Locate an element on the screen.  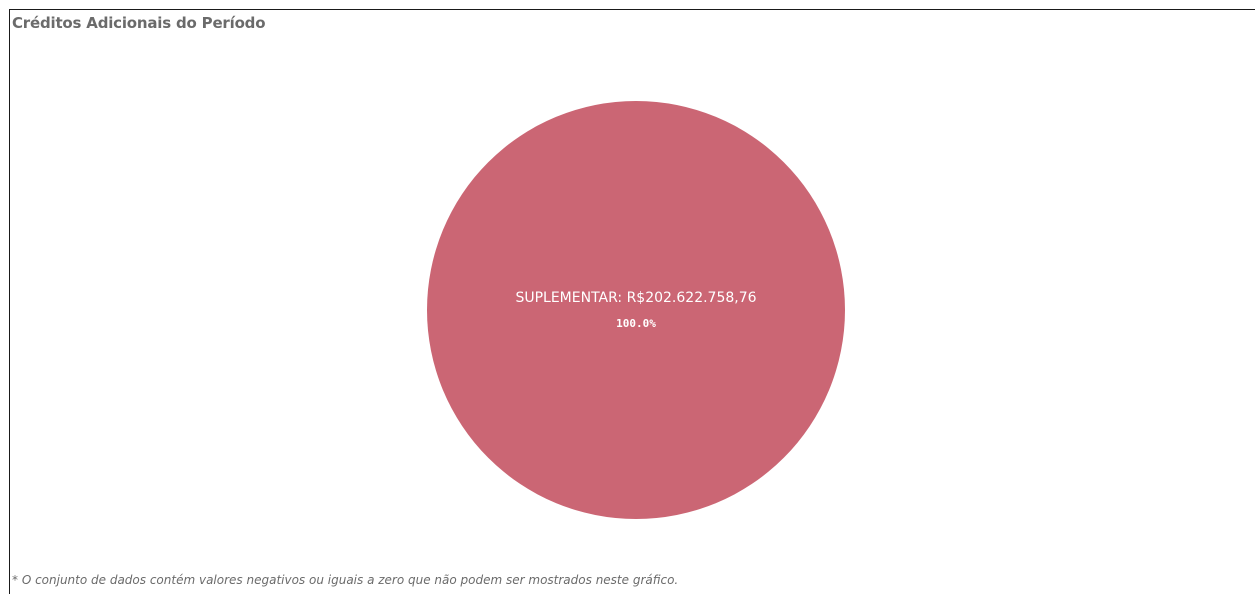
pie-labels: SUPLEMENTAR: R$202.622.758,76 100.0% is located at coordinates (635, 310).